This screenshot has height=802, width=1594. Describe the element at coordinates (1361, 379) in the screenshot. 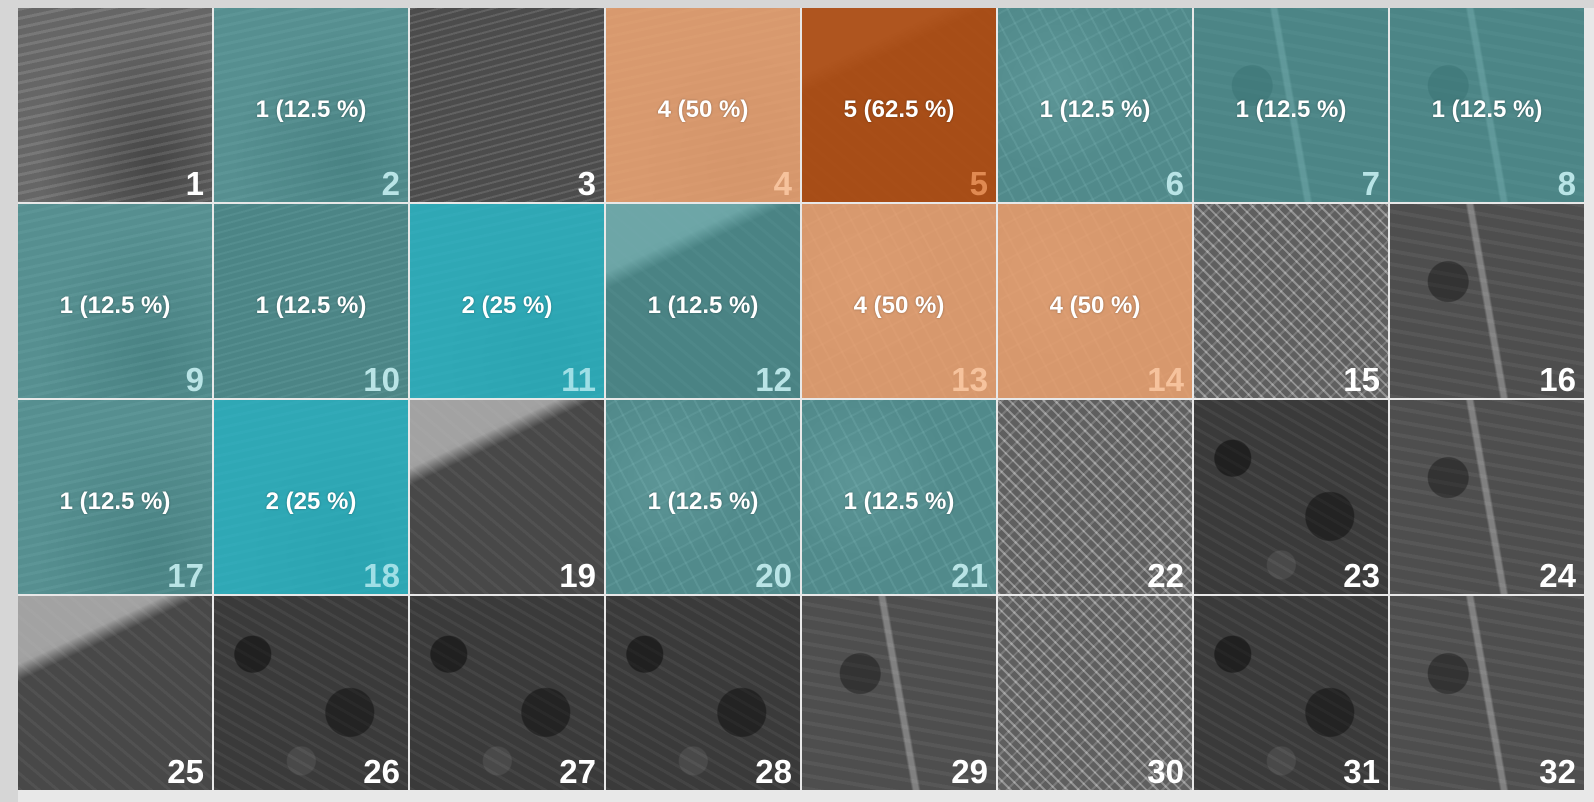

I see `cell-number: 15` at that location.